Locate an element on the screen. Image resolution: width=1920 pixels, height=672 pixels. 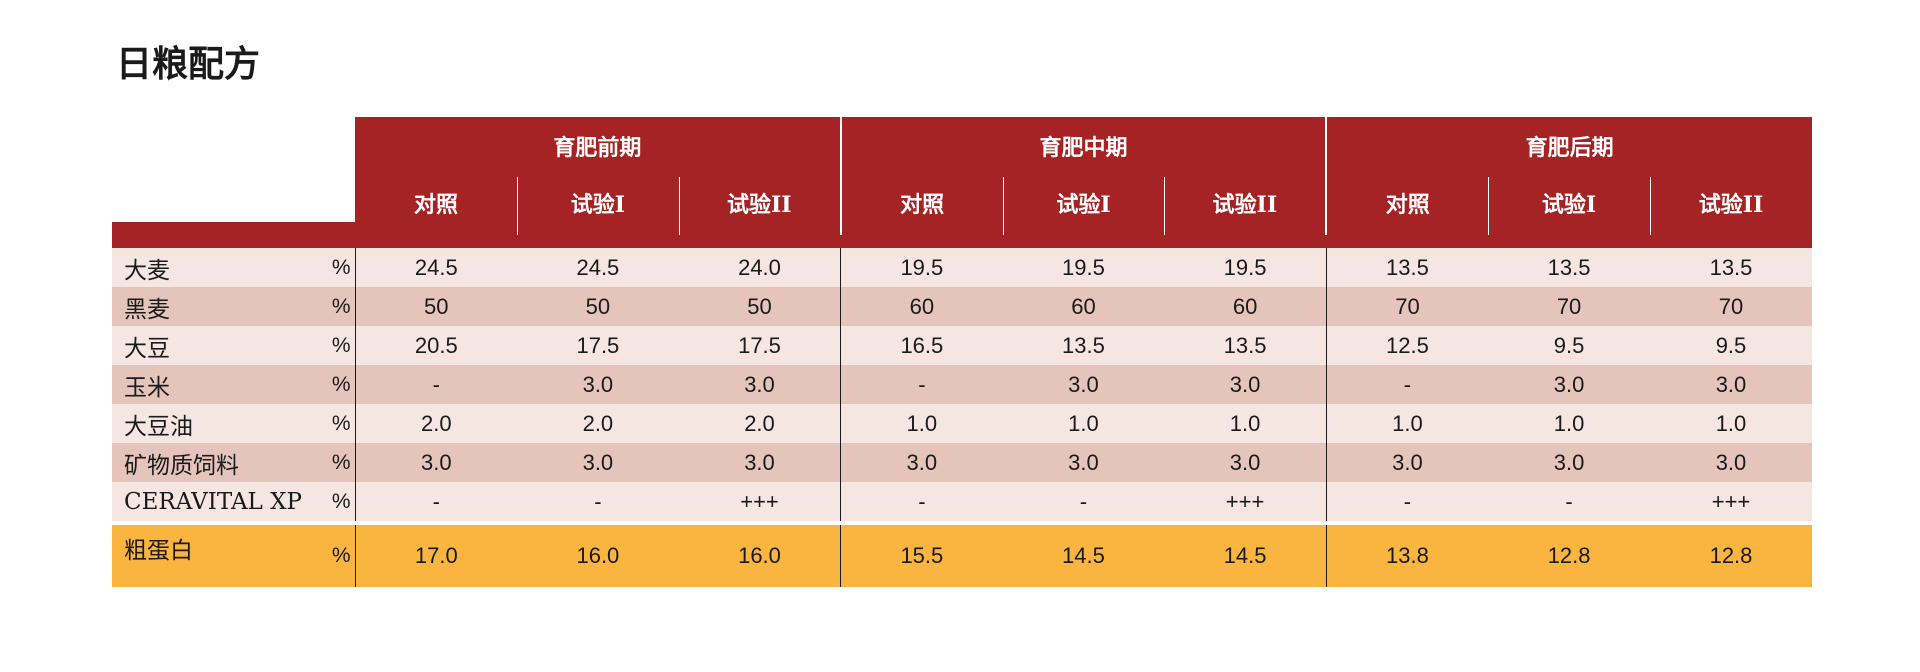
phase-header-late: 育肥后期 is located at coordinates (1568, 146).